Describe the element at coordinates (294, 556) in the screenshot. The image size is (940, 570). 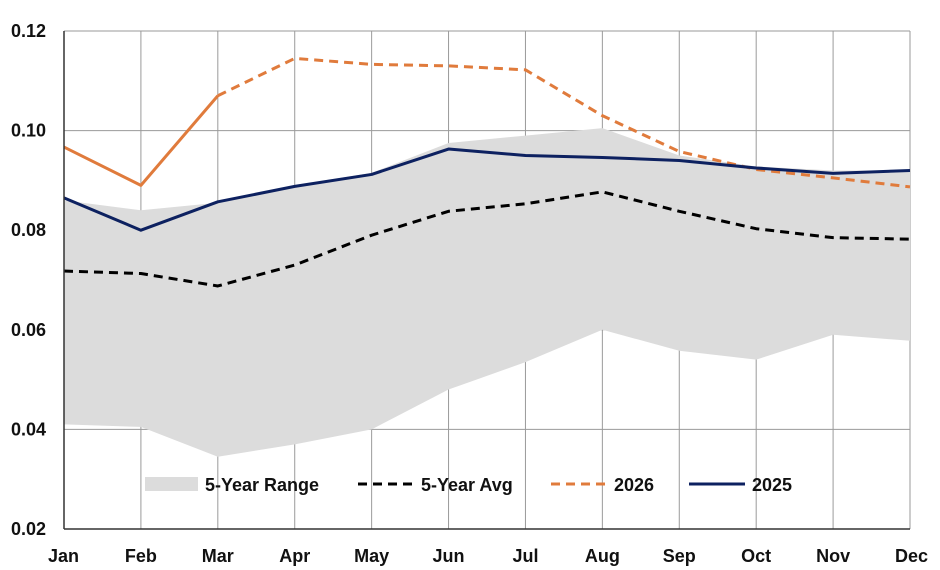
I see `x-tick-label: Apr` at that location.